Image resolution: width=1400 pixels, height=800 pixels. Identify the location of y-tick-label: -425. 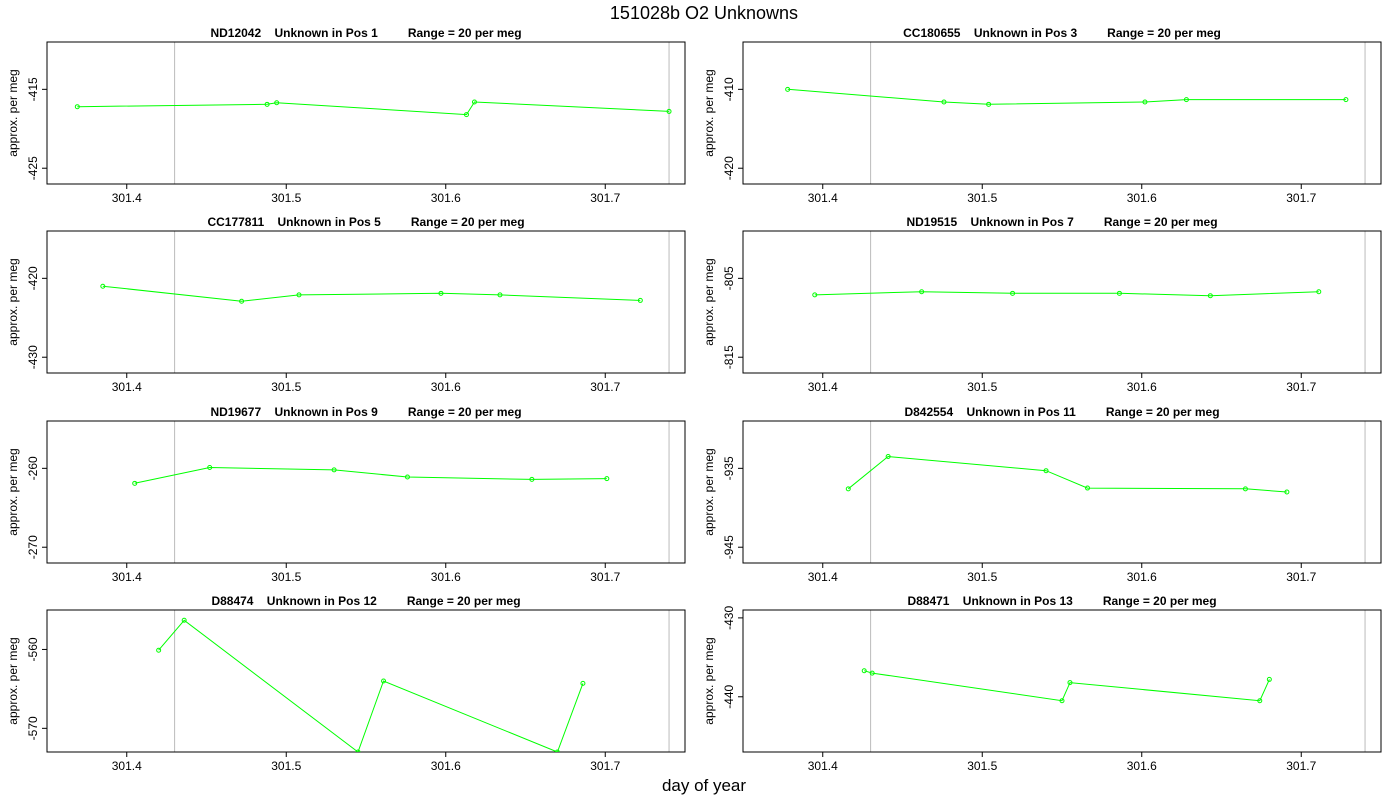
(33, 168).